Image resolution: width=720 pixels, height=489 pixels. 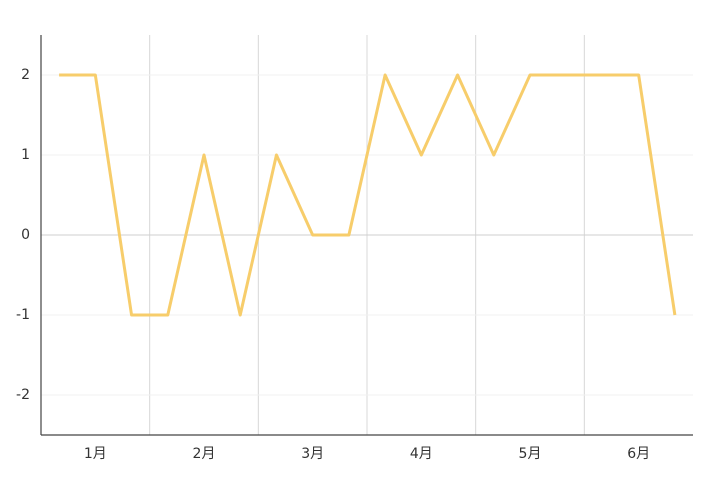 I want to click on y-tick-label: 2, so click(x=25, y=75).